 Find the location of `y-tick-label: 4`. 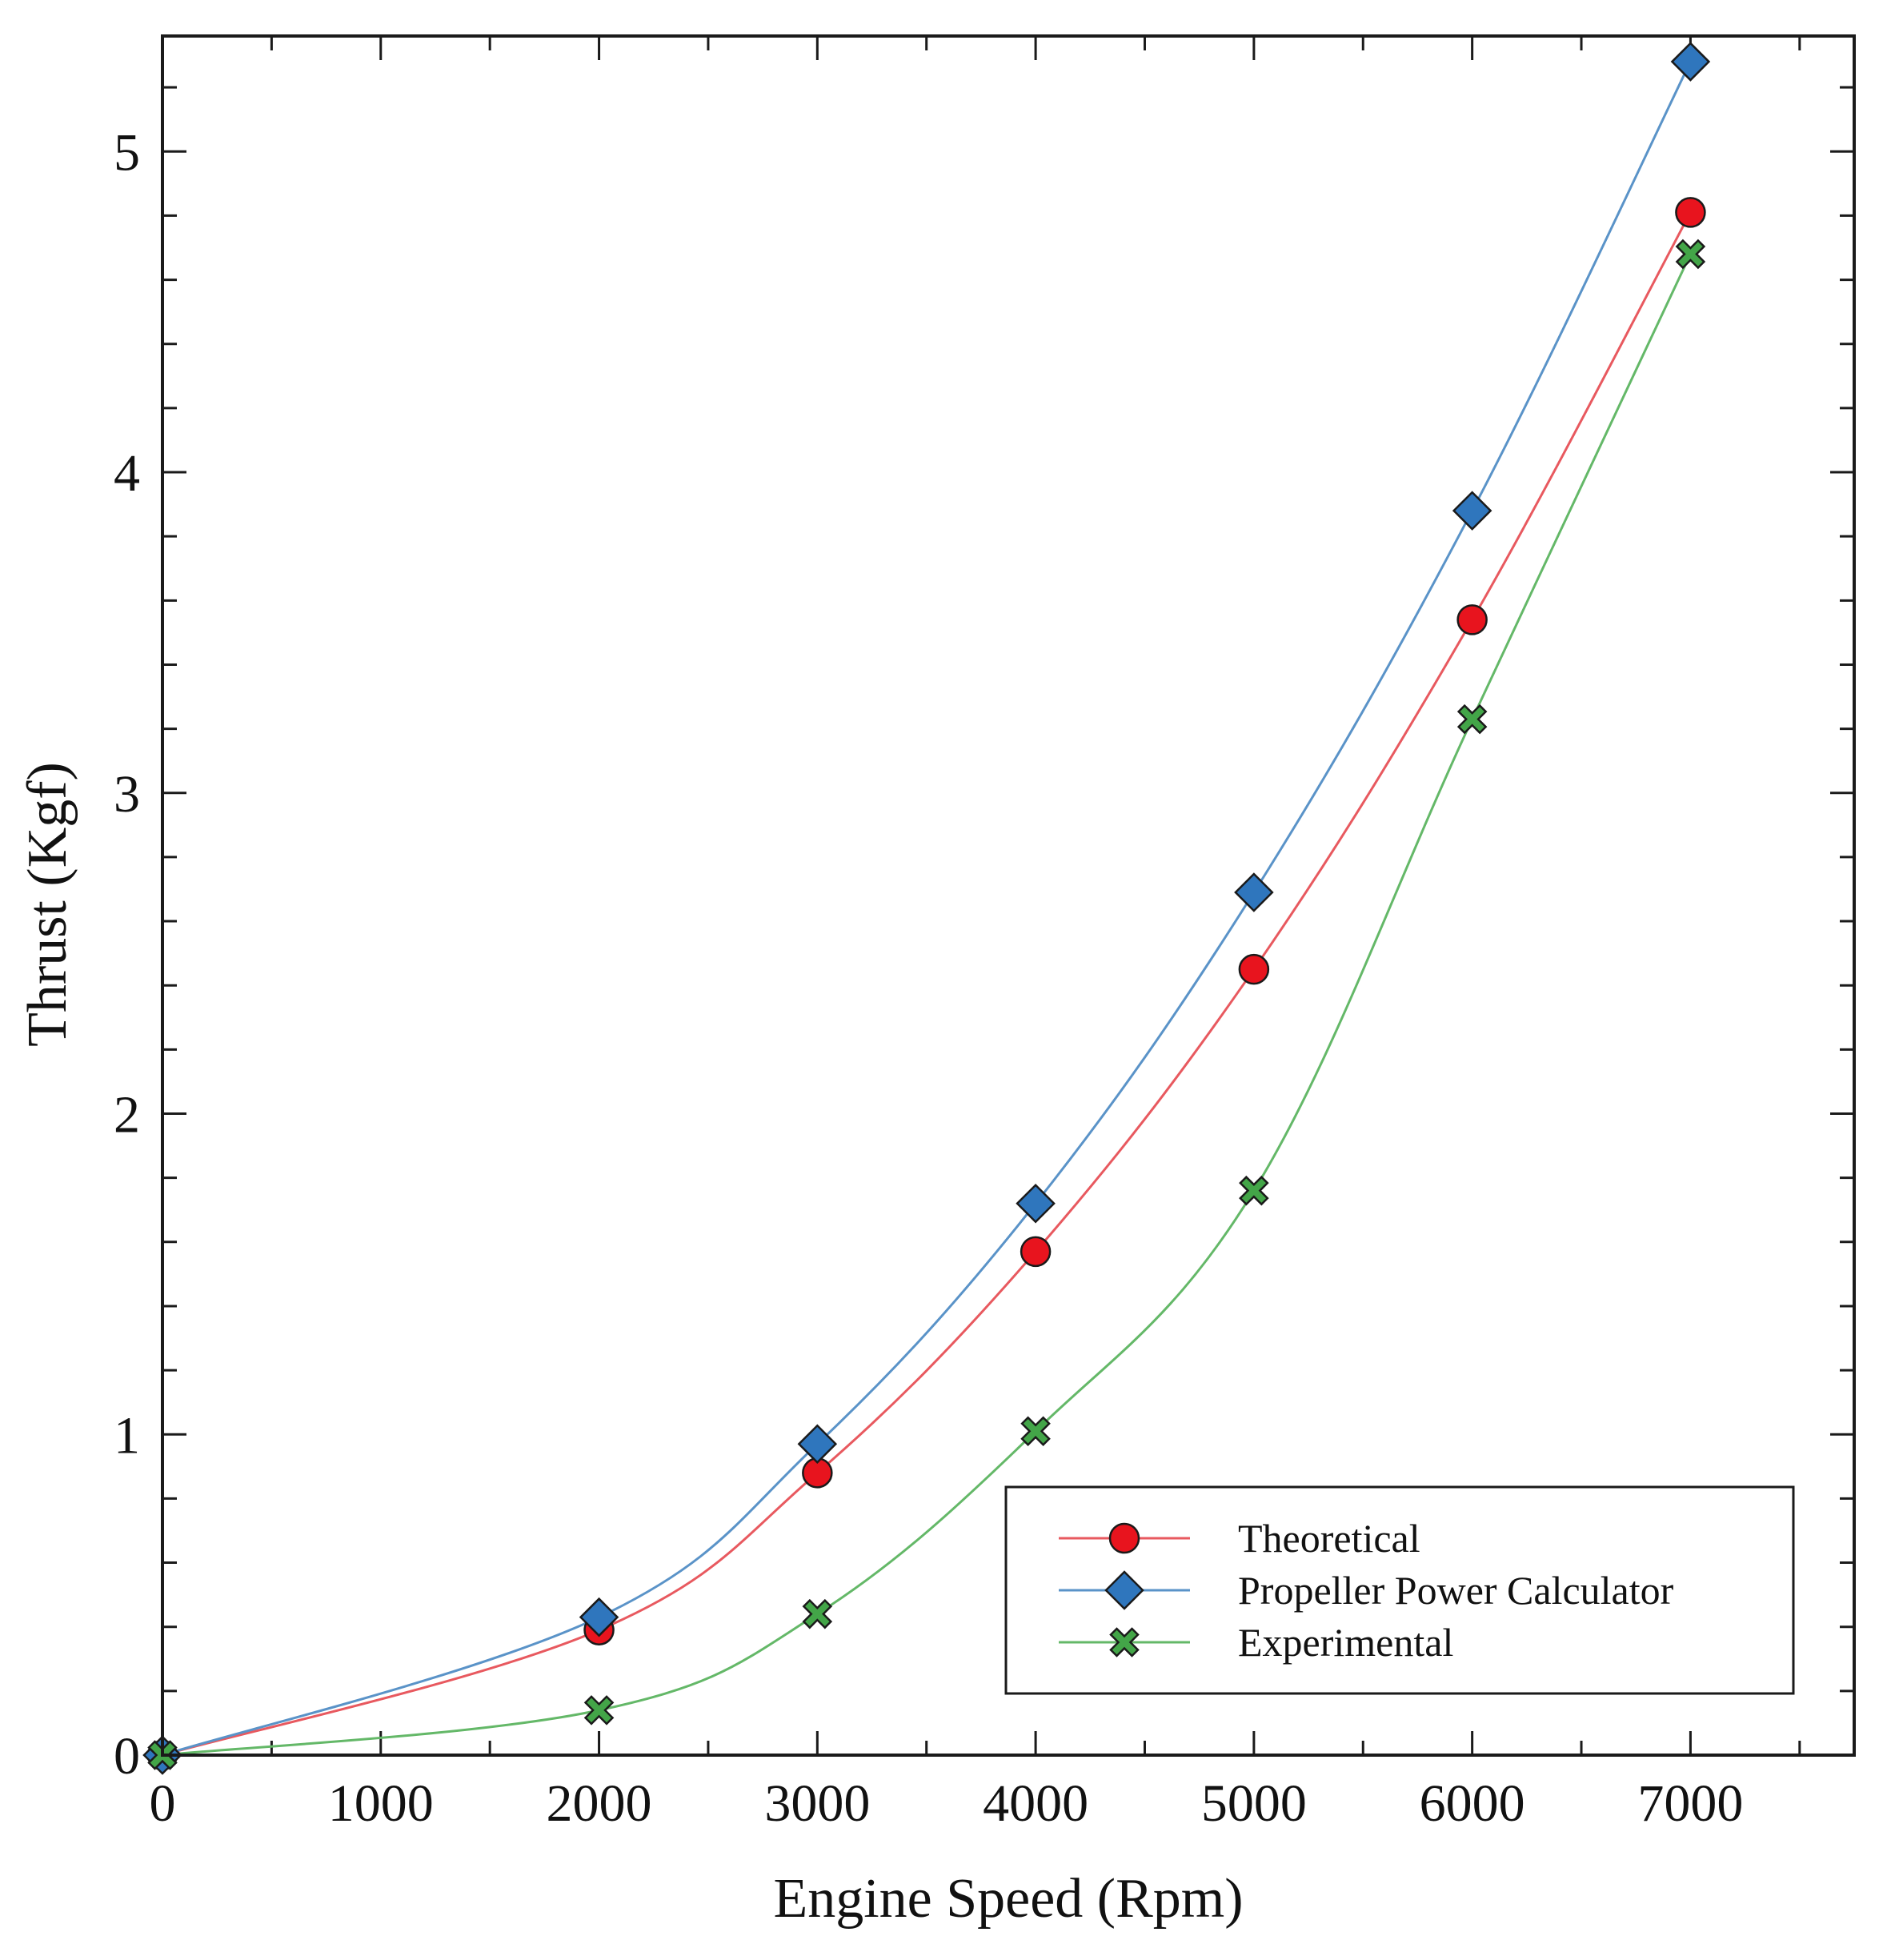

y-tick-label: 4 is located at coordinates (127, 474).